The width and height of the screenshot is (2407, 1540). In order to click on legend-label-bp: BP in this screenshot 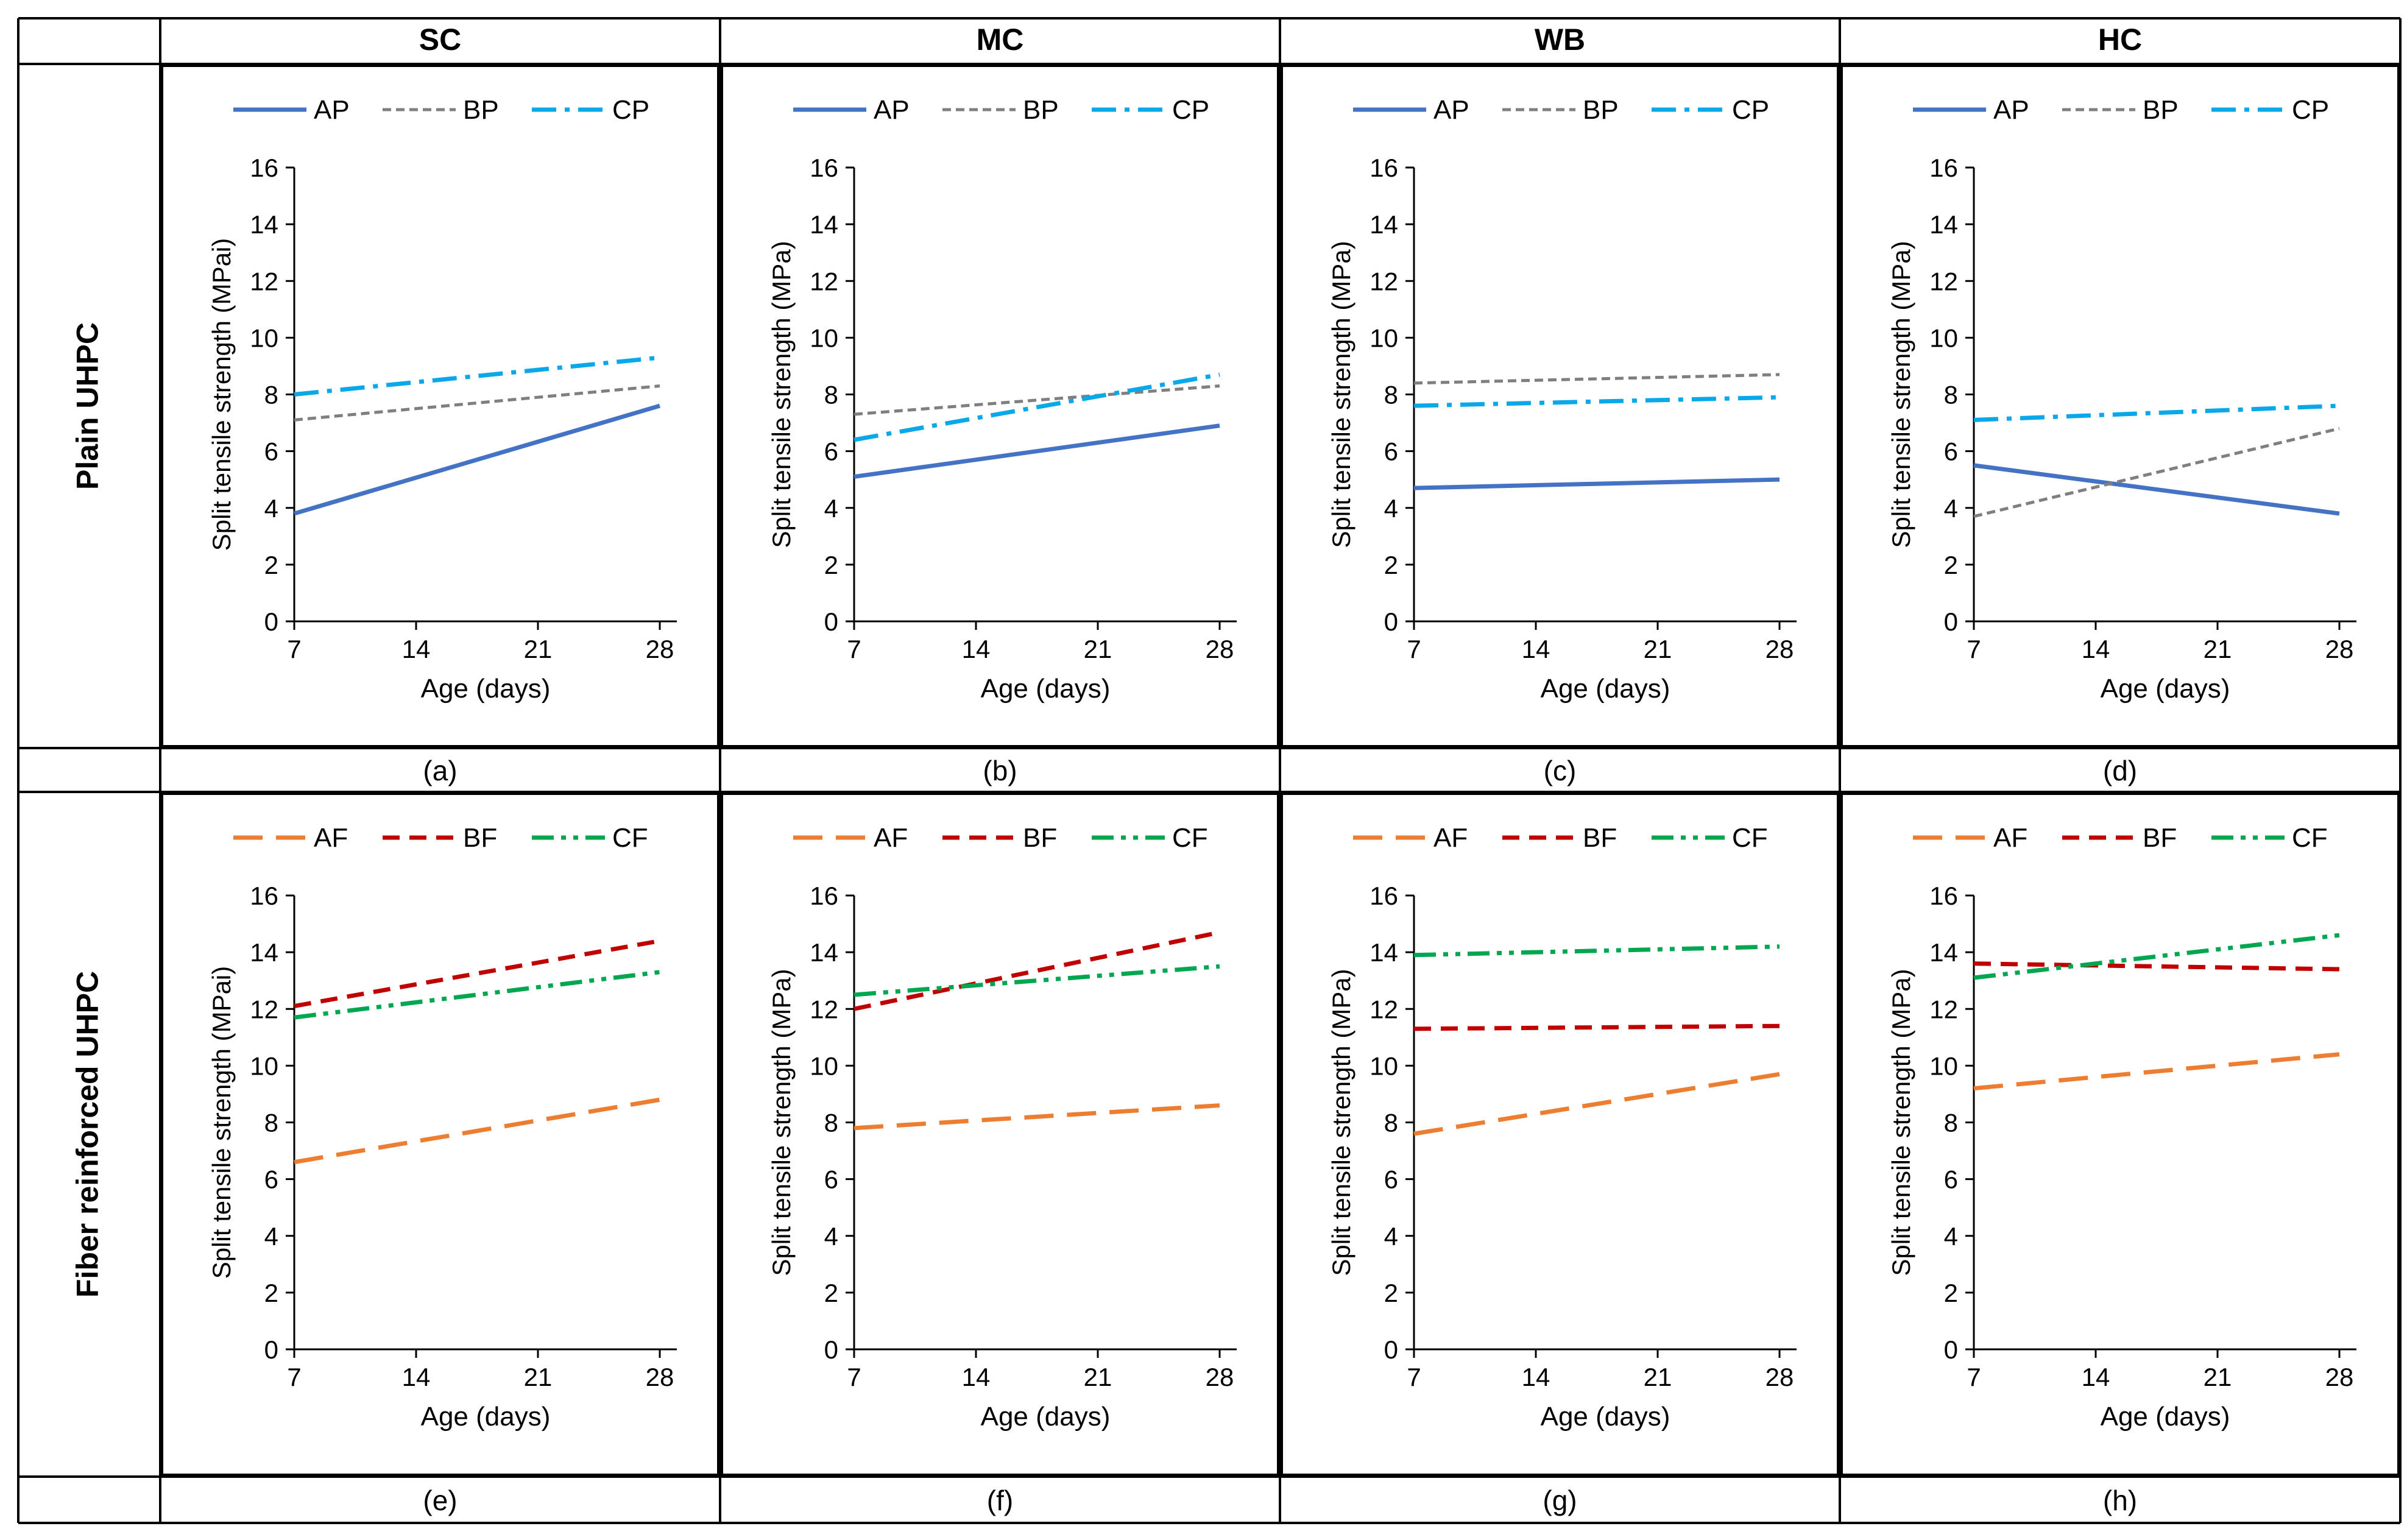, I will do `click(481, 110)`.